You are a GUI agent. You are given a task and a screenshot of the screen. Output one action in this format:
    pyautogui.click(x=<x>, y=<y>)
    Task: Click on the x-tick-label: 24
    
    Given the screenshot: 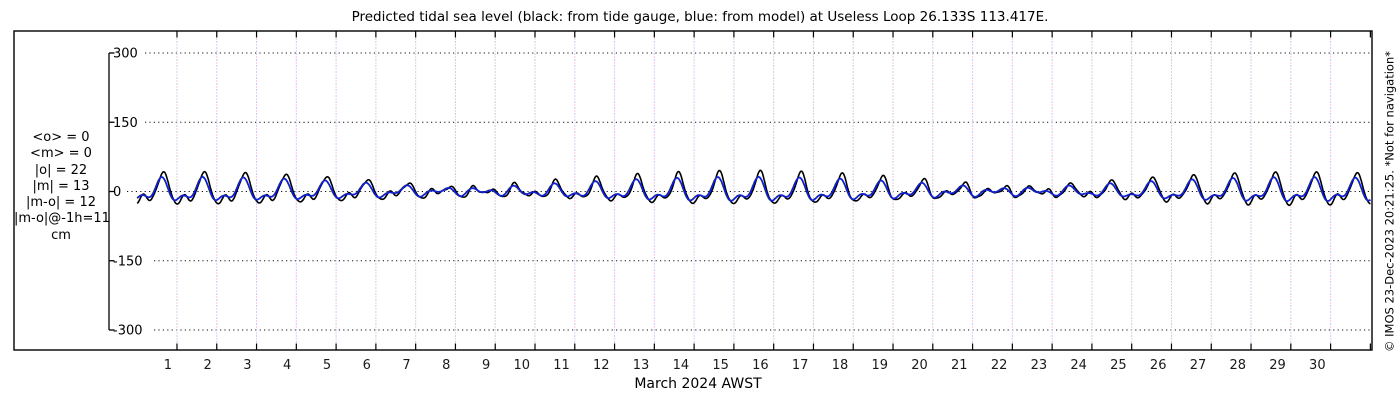 What is the action you would take?
    pyautogui.click(x=1078, y=365)
    